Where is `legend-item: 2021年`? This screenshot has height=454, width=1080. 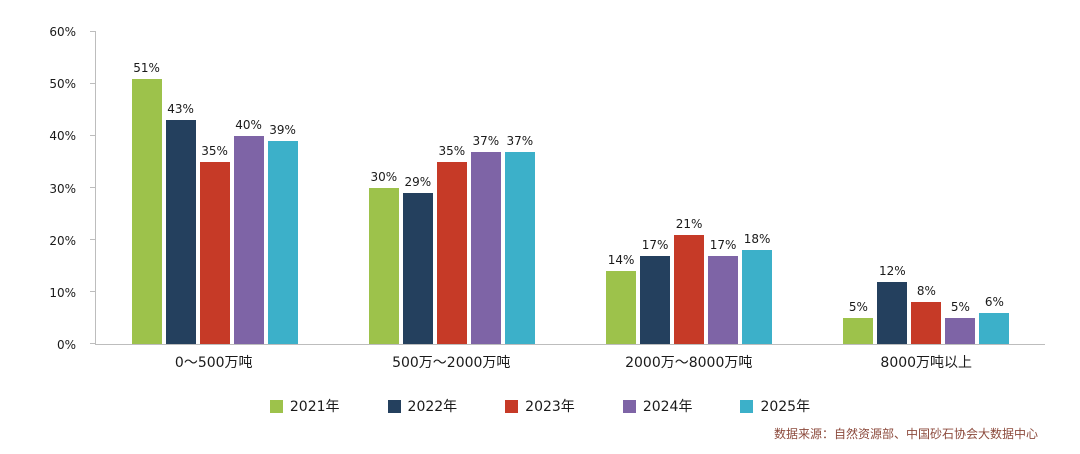
legend-item: 2021年 is located at coordinates (304, 406).